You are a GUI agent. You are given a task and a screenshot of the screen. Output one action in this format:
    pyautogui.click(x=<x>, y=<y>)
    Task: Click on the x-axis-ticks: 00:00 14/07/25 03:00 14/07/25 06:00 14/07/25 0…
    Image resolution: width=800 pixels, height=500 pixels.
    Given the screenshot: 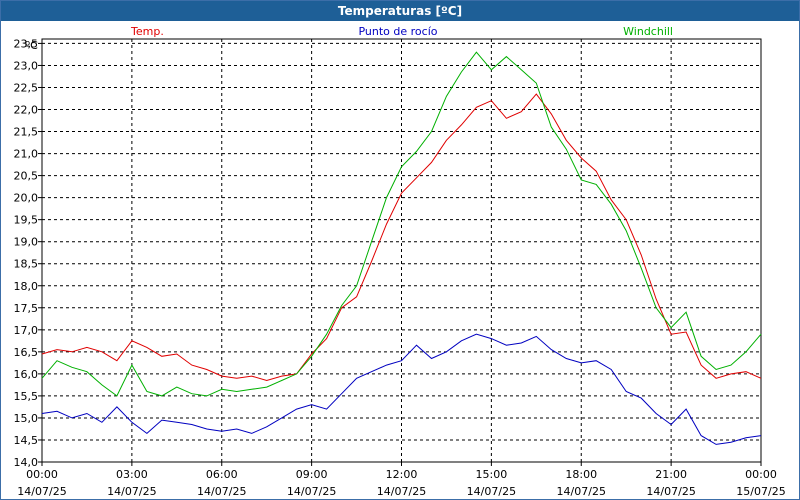 What is the action you would take?
    pyautogui.click(x=401, y=480)
    